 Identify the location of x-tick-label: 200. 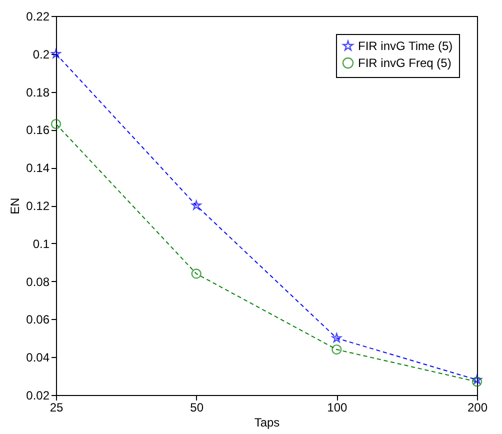
(477, 407).